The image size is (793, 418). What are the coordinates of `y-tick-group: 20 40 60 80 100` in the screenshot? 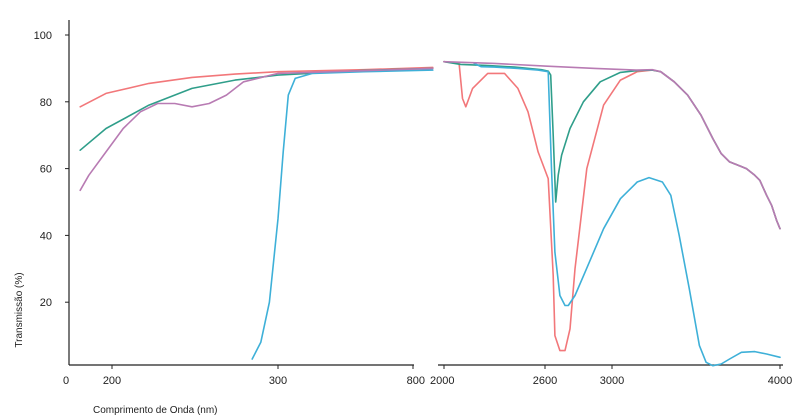 It's located at (51, 169).